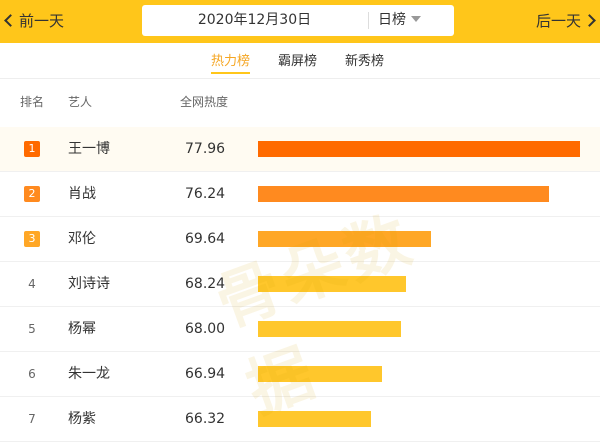  I want to click on artist-name: 肖战, so click(82, 194).